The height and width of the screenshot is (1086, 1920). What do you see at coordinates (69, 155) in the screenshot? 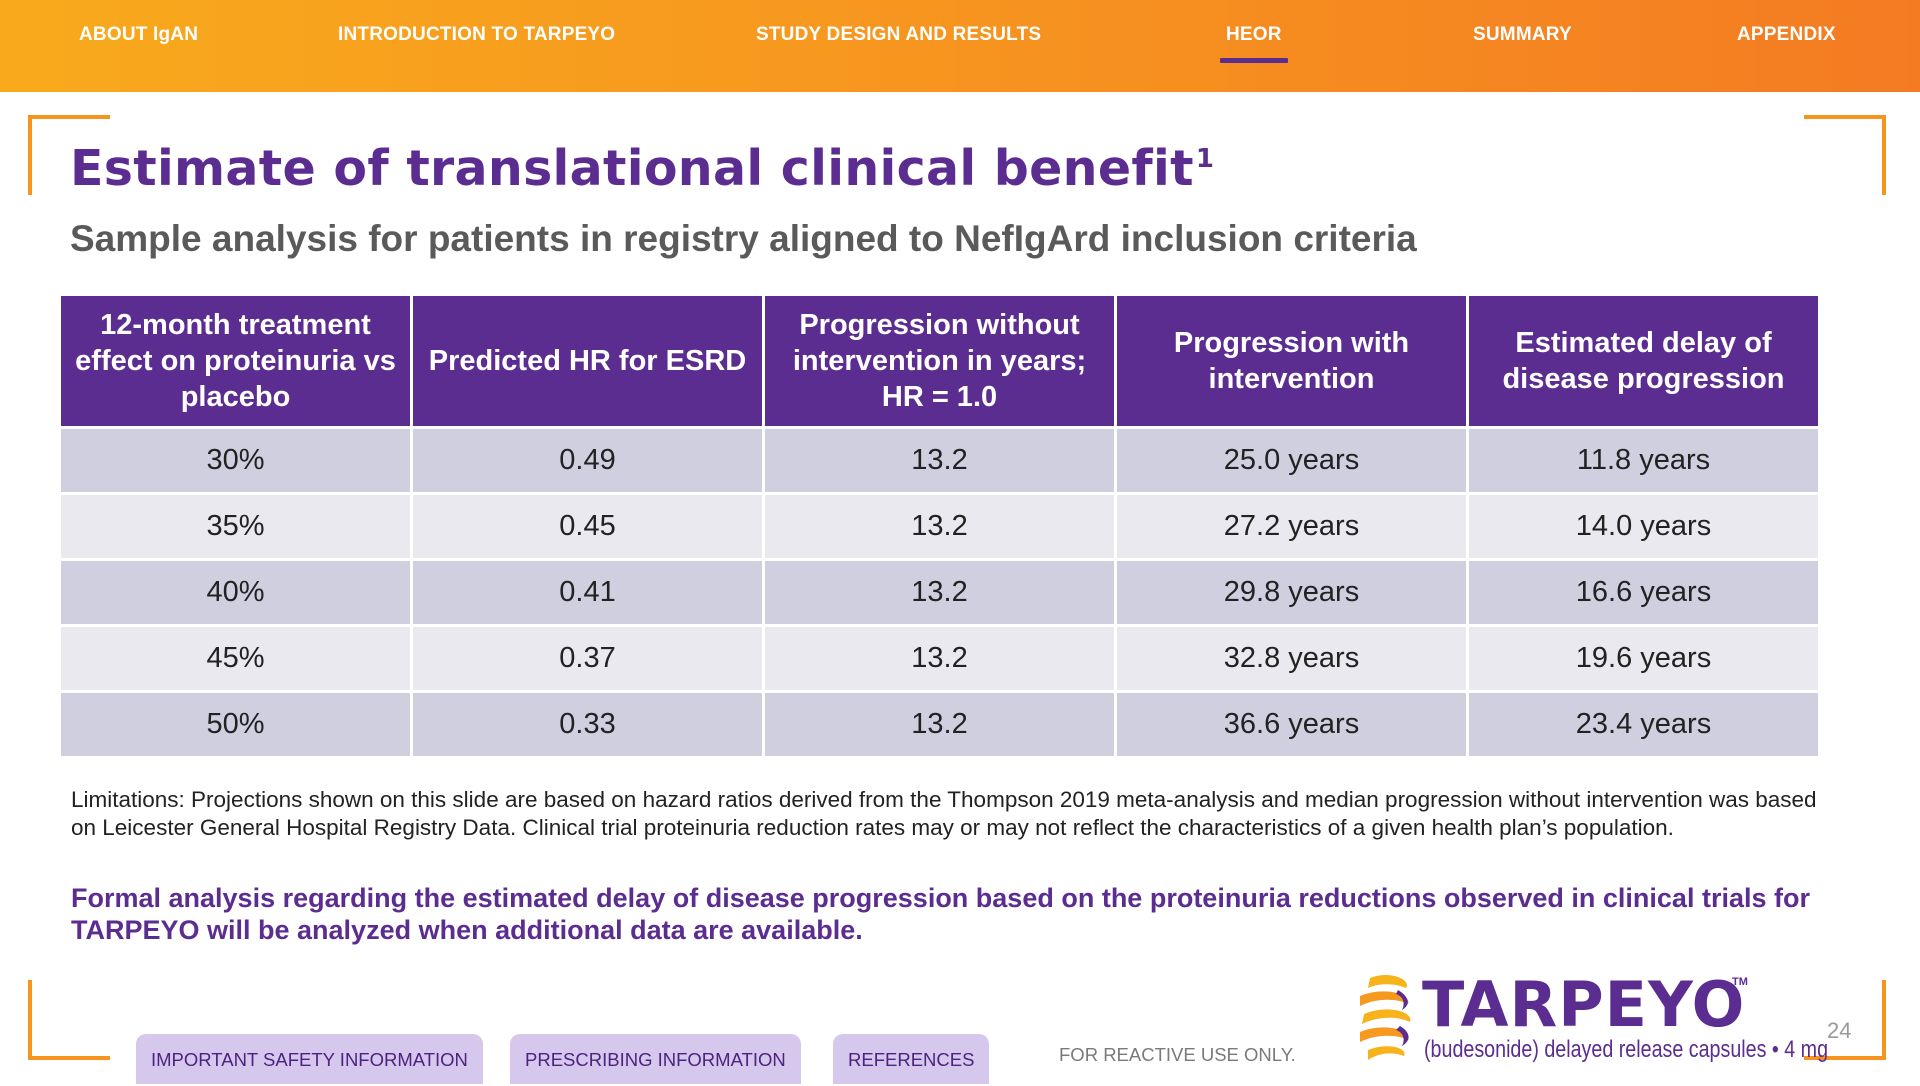
I see `corner-bracket-top-left` at bounding box center [69, 155].